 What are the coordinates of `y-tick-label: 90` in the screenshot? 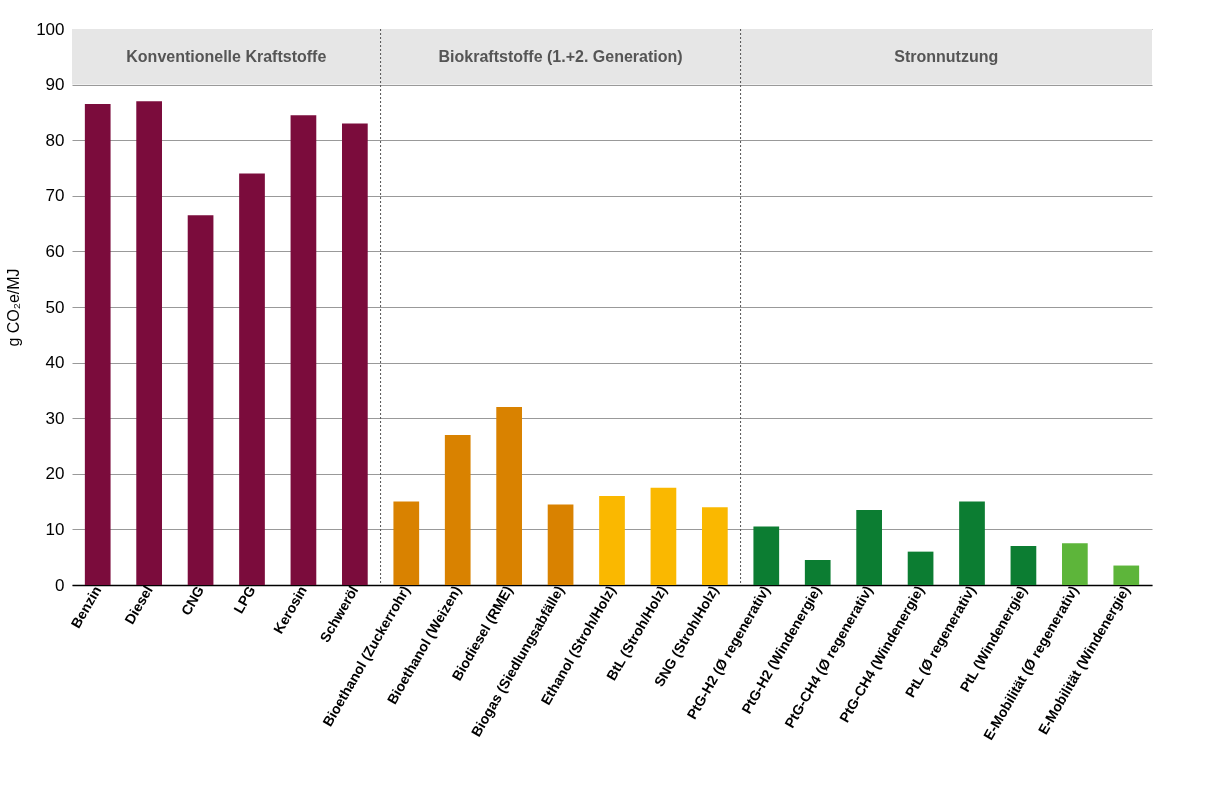 It's located at (55, 85).